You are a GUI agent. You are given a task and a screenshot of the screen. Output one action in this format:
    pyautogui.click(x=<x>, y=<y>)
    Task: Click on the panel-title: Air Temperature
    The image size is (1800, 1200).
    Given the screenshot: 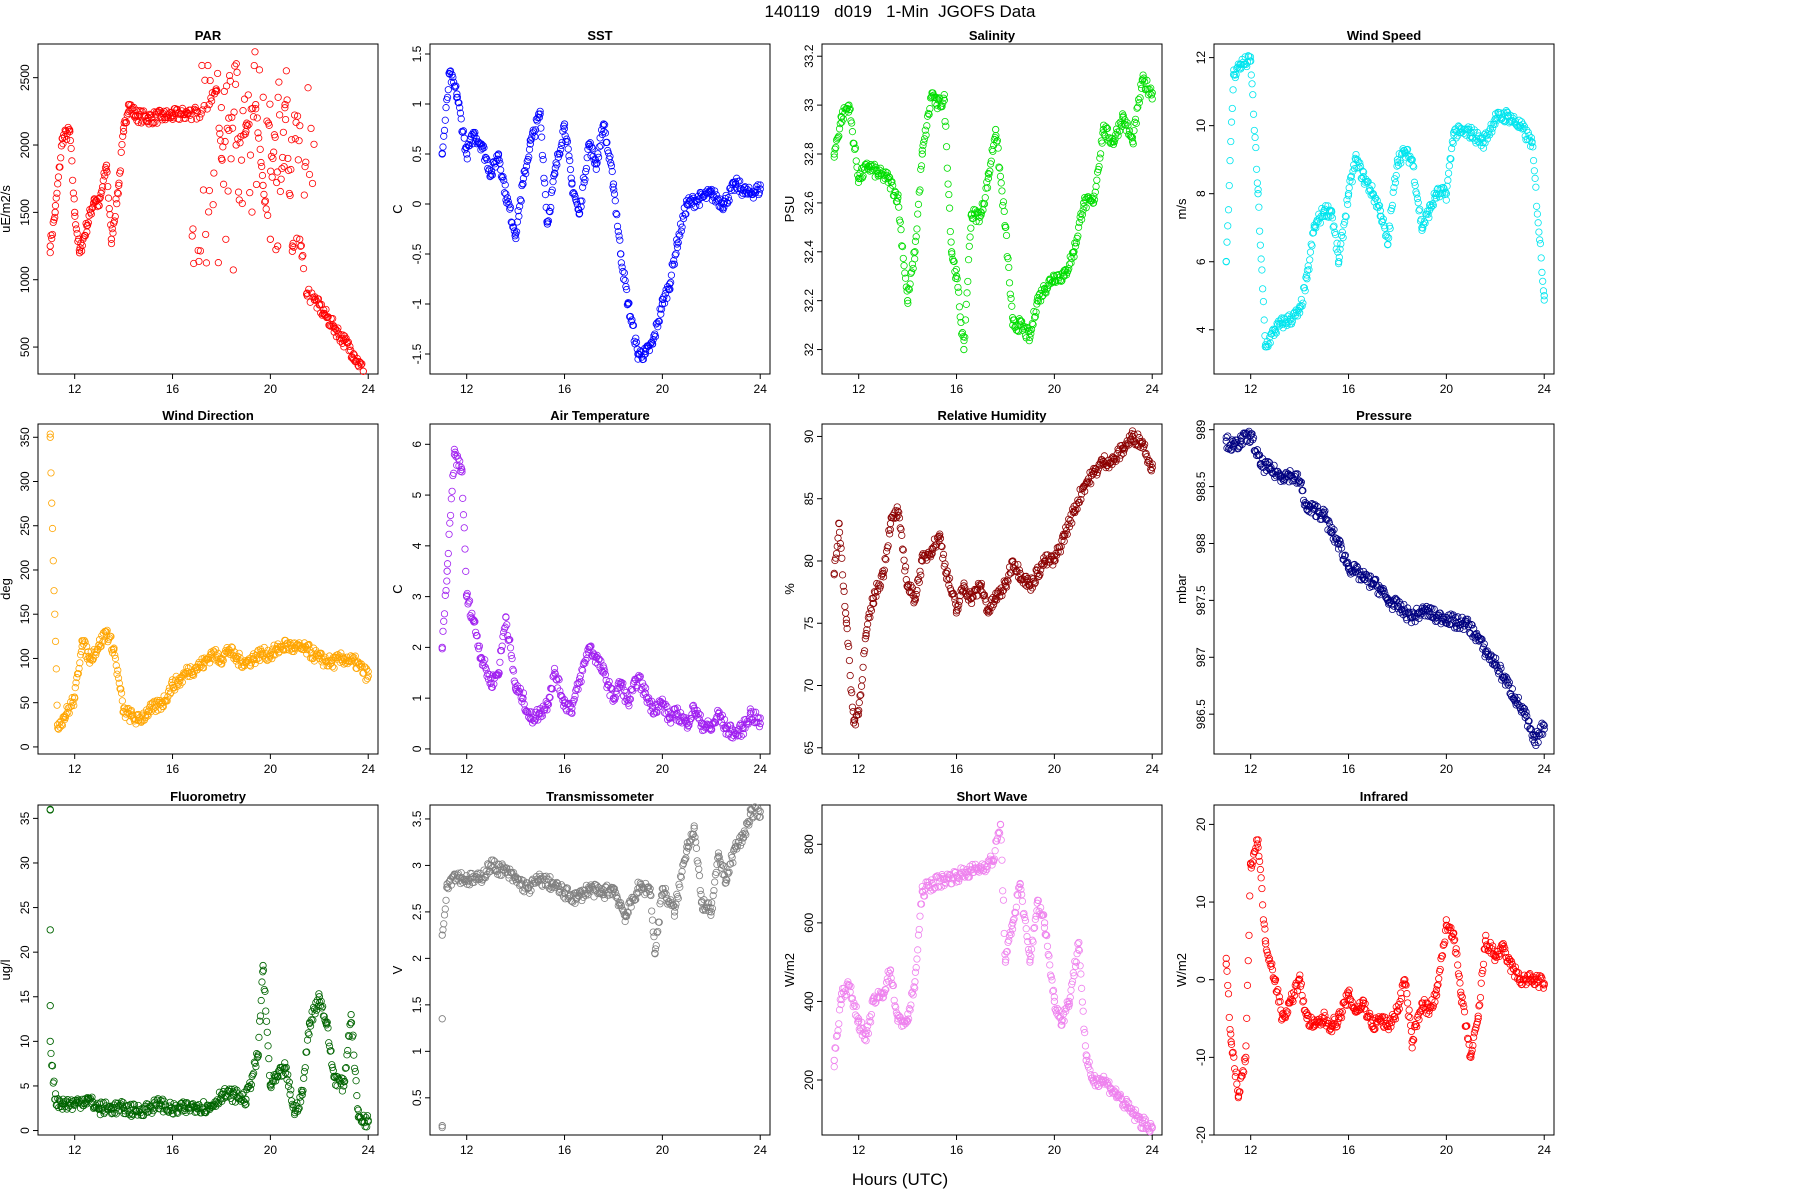 What is the action you would take?
    pyautogui.click(x=599, y=415)
    